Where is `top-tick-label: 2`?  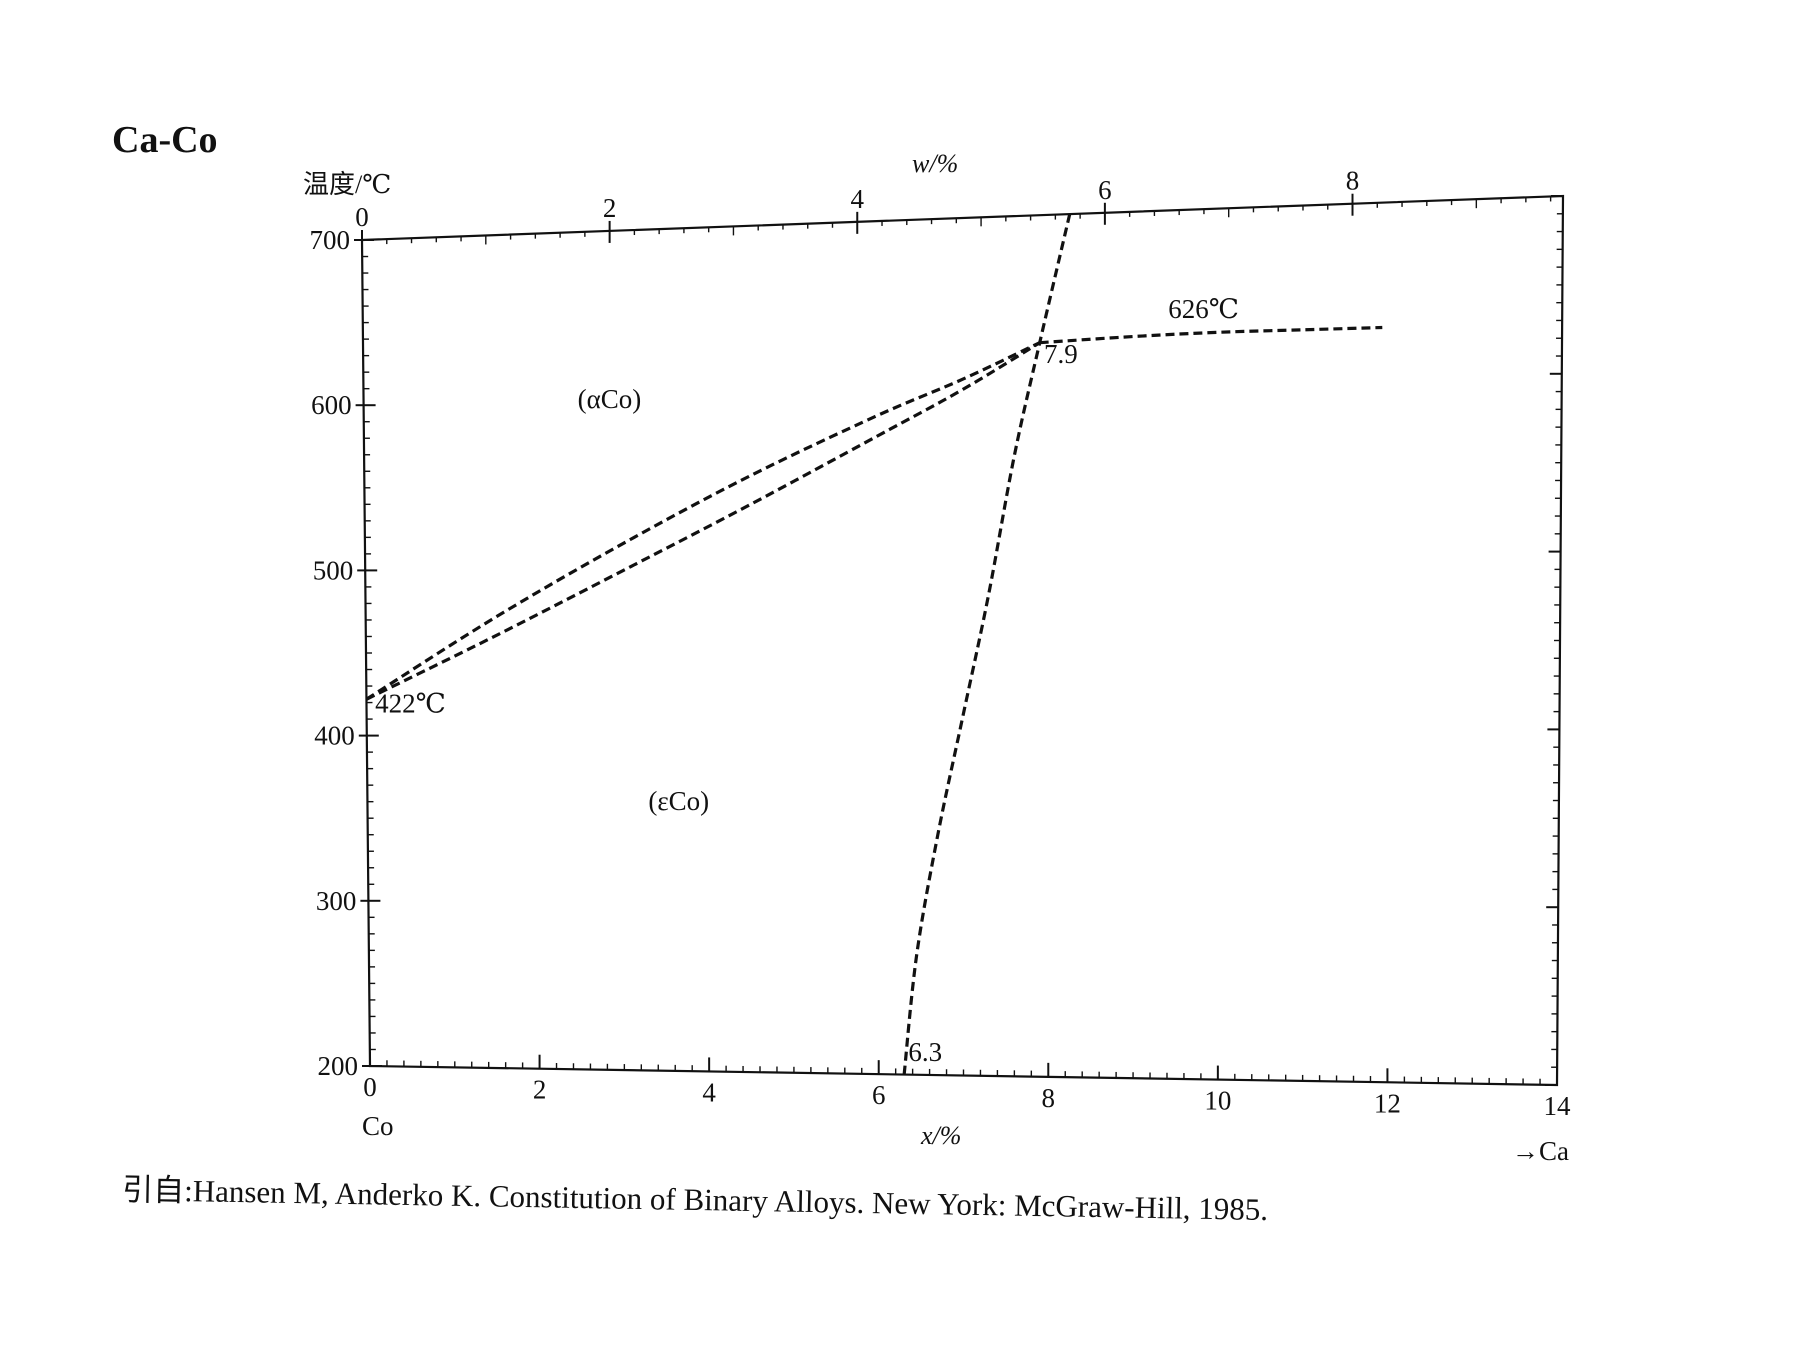
top-tick-label: 2 is located at coordinates (610, 208).